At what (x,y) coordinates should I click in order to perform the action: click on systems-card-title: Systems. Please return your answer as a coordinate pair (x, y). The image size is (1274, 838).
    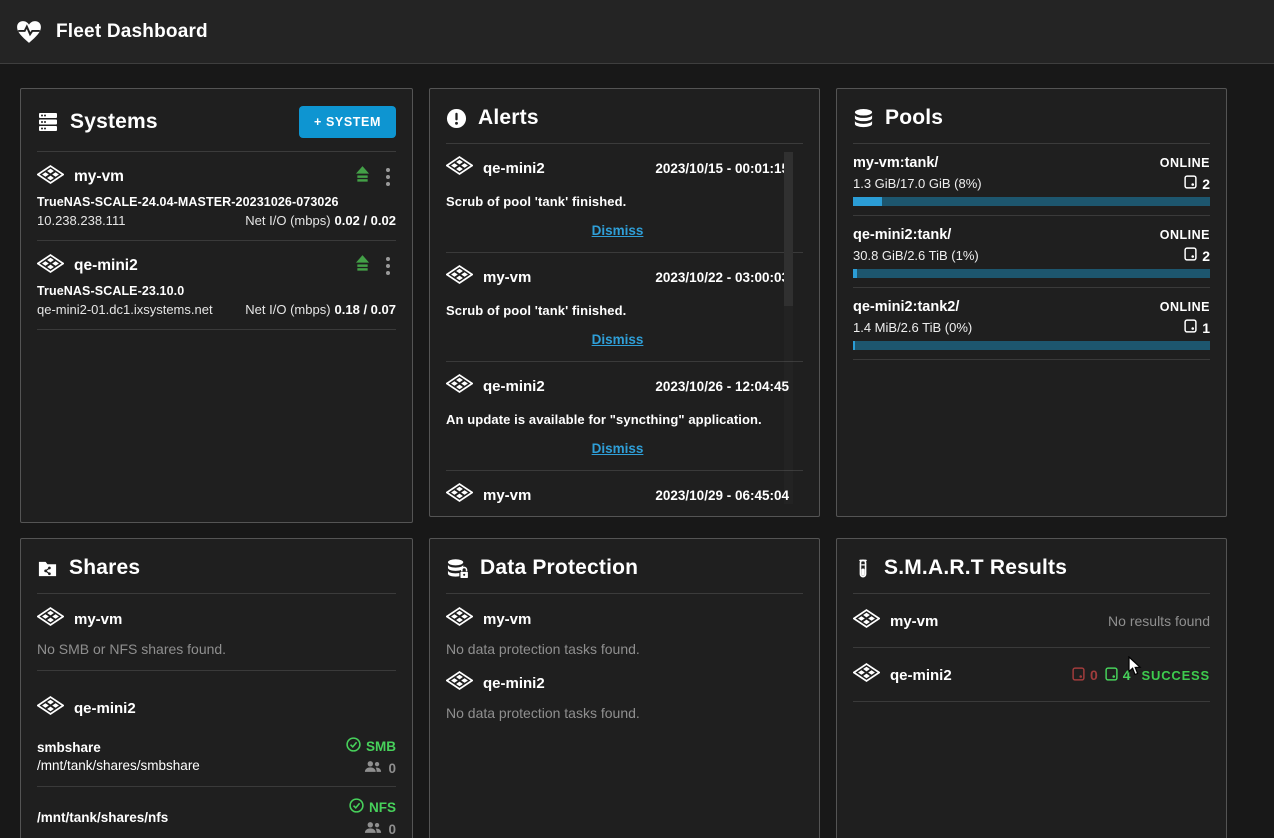
    Looking at the image, I should click on (114, 121).